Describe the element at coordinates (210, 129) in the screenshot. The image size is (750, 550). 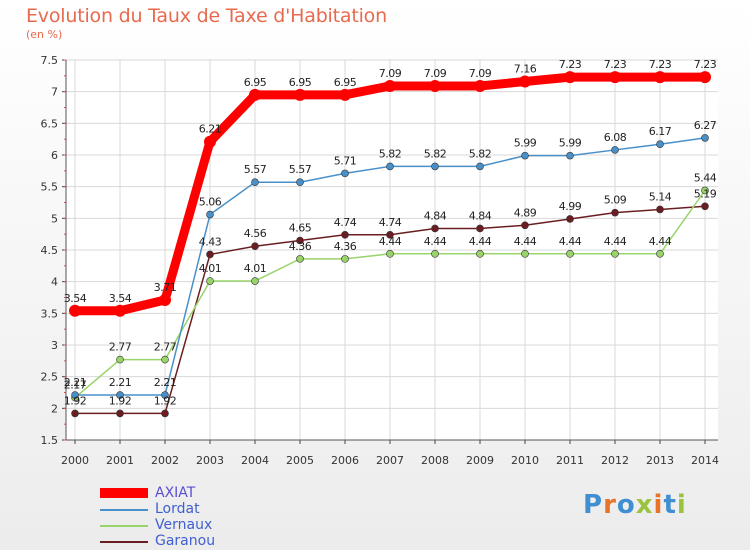
I see `data-label-axiat: 6.21` at that location.